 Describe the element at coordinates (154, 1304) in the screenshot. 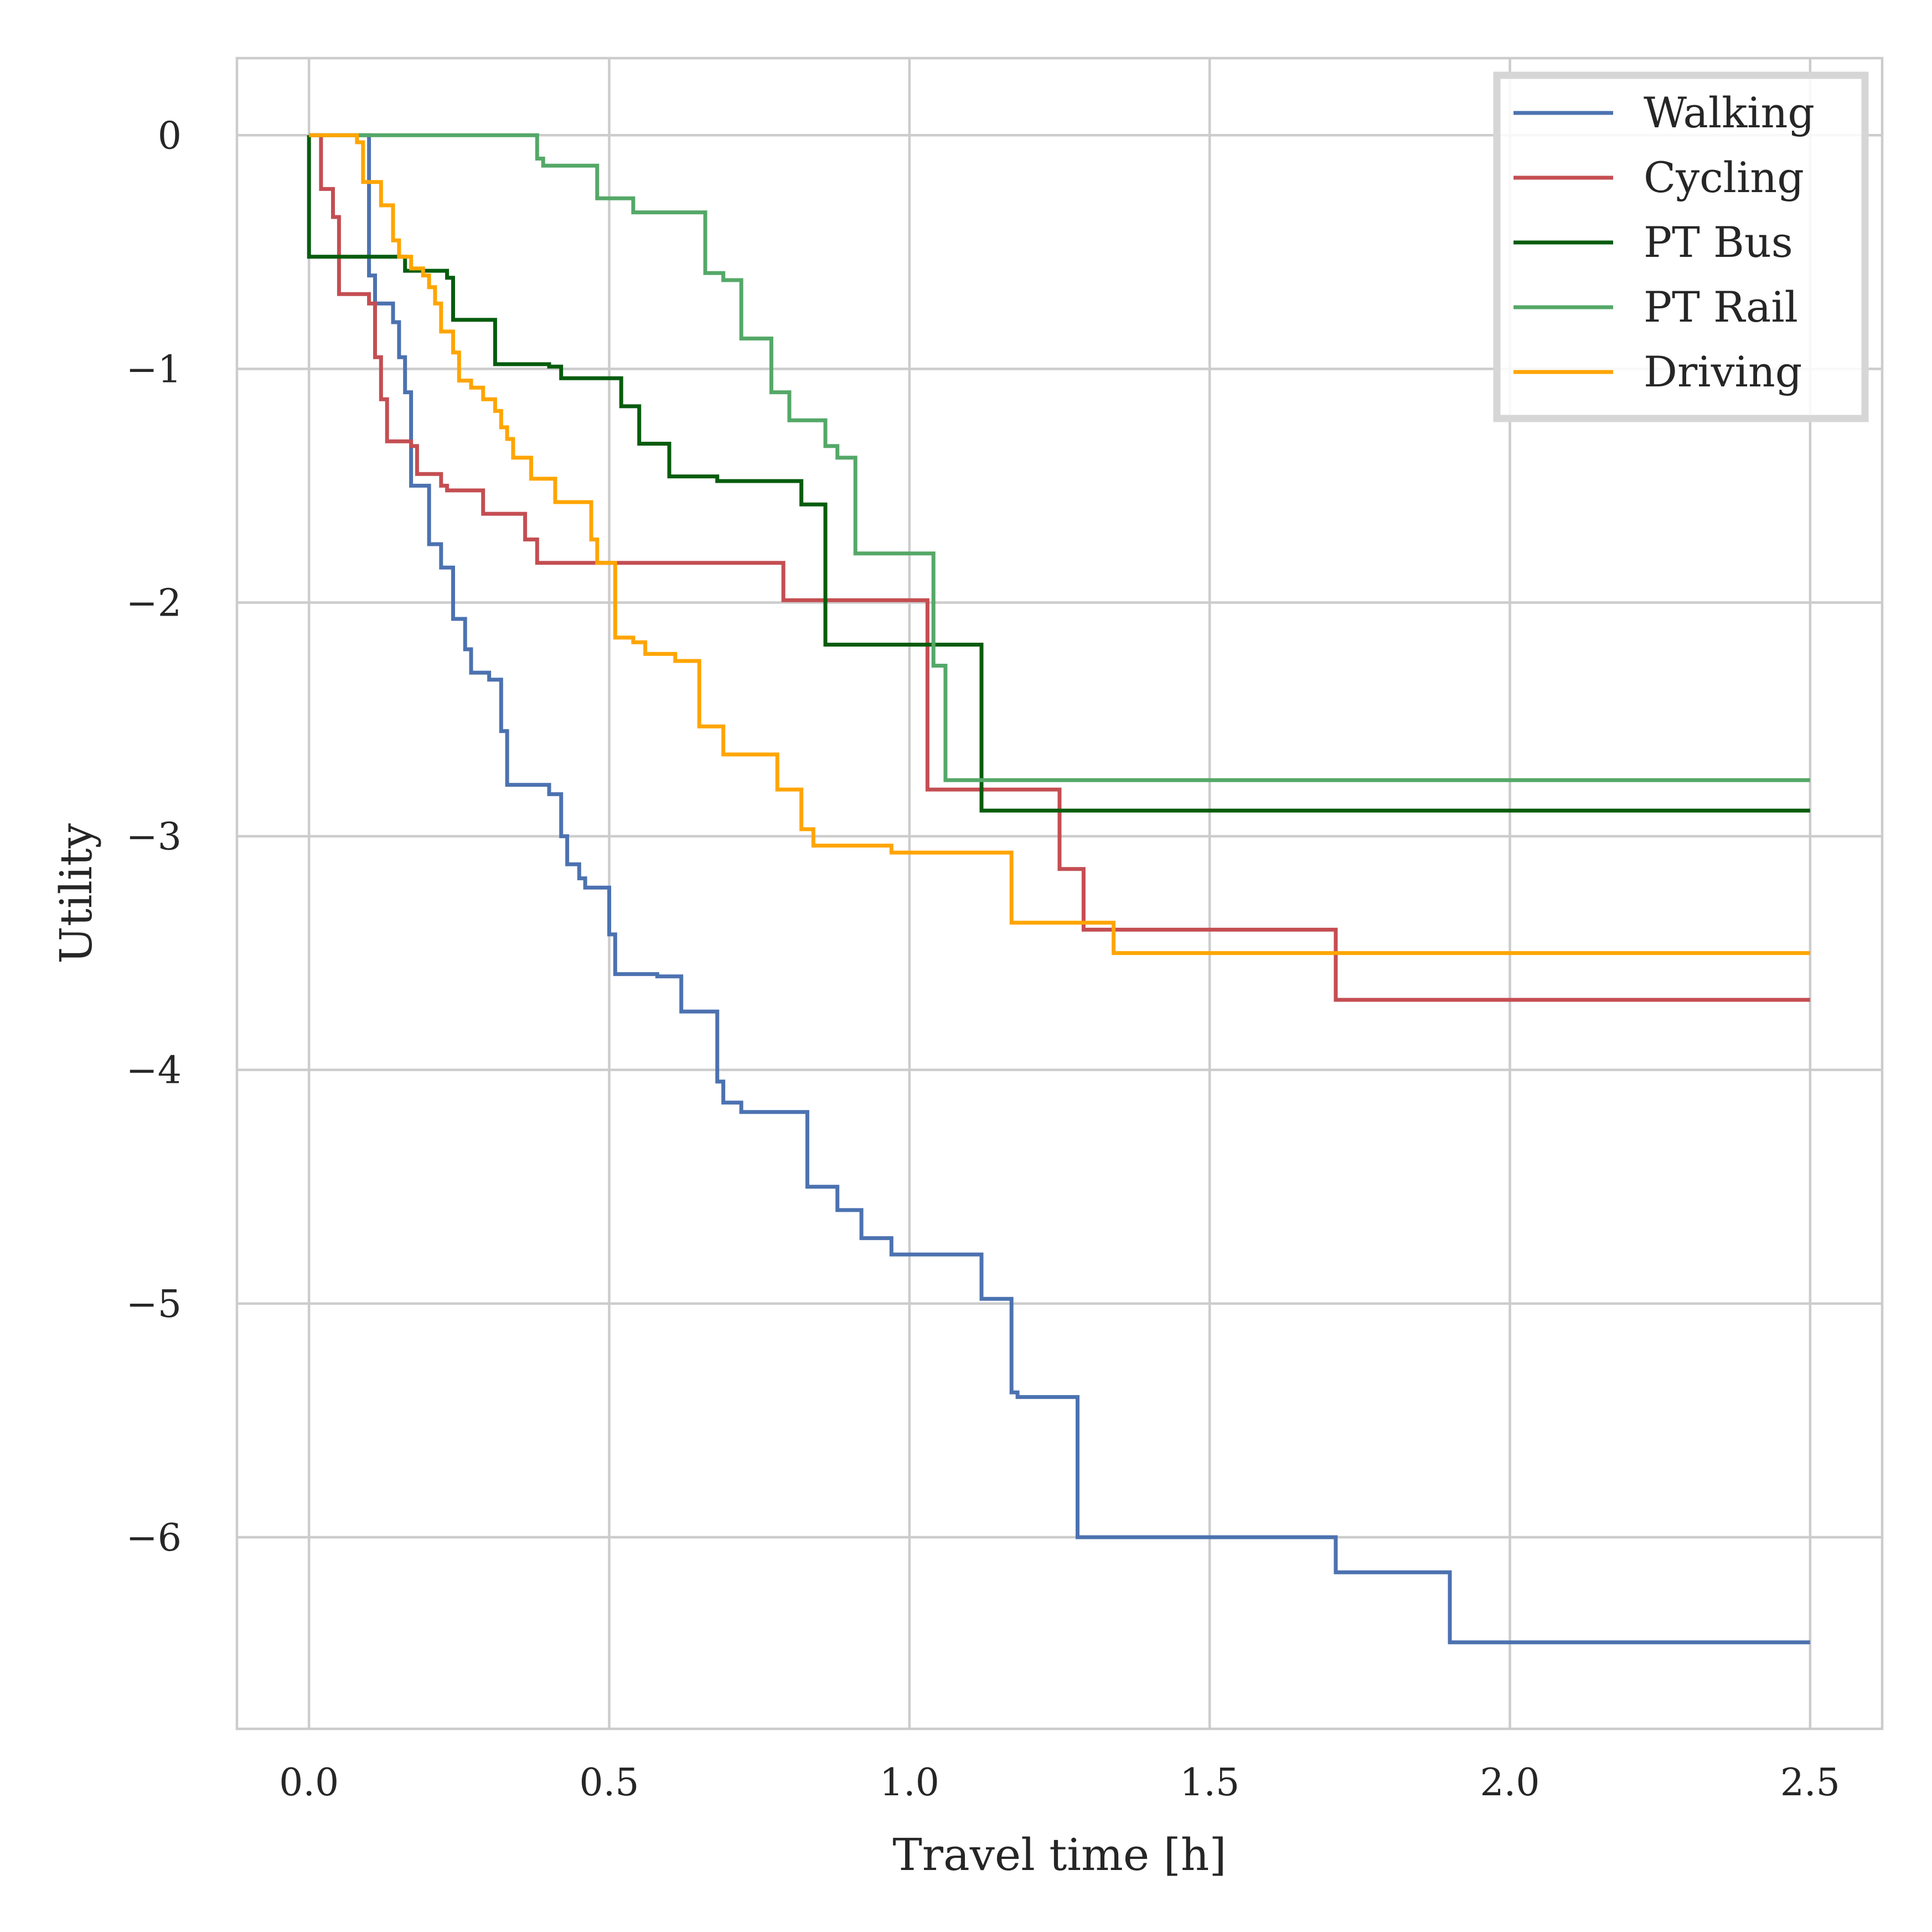

I see `y-tick-label: −5` at that location.